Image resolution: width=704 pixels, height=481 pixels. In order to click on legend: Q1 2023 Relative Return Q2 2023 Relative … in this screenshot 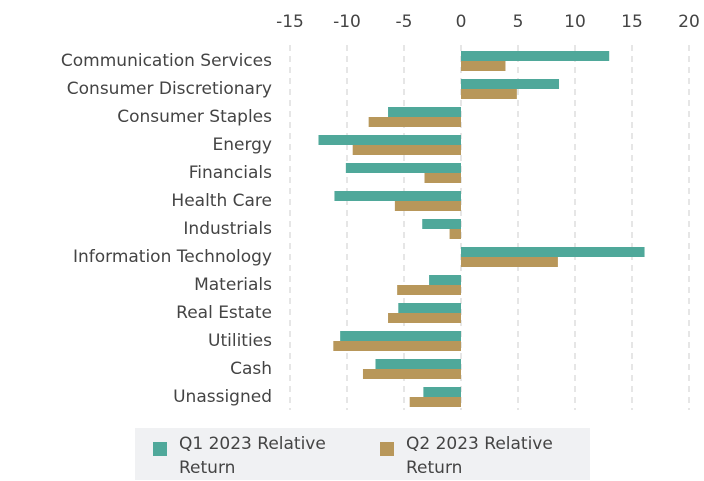, I will do `click(362, 454)`.